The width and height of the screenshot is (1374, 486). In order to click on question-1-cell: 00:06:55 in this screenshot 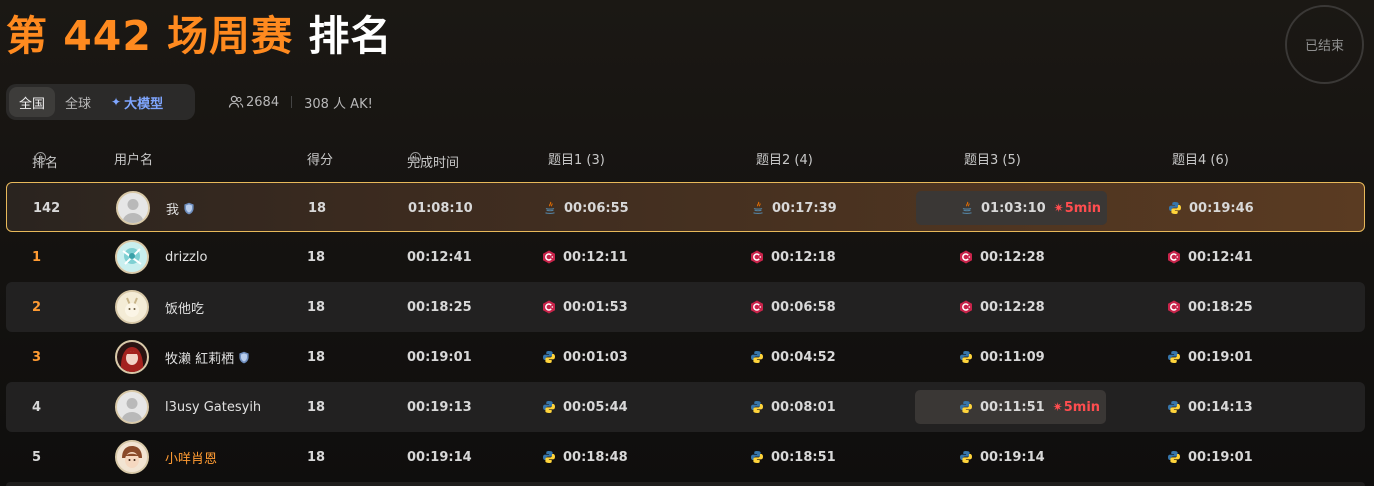, I will do `click(586, 208)`.